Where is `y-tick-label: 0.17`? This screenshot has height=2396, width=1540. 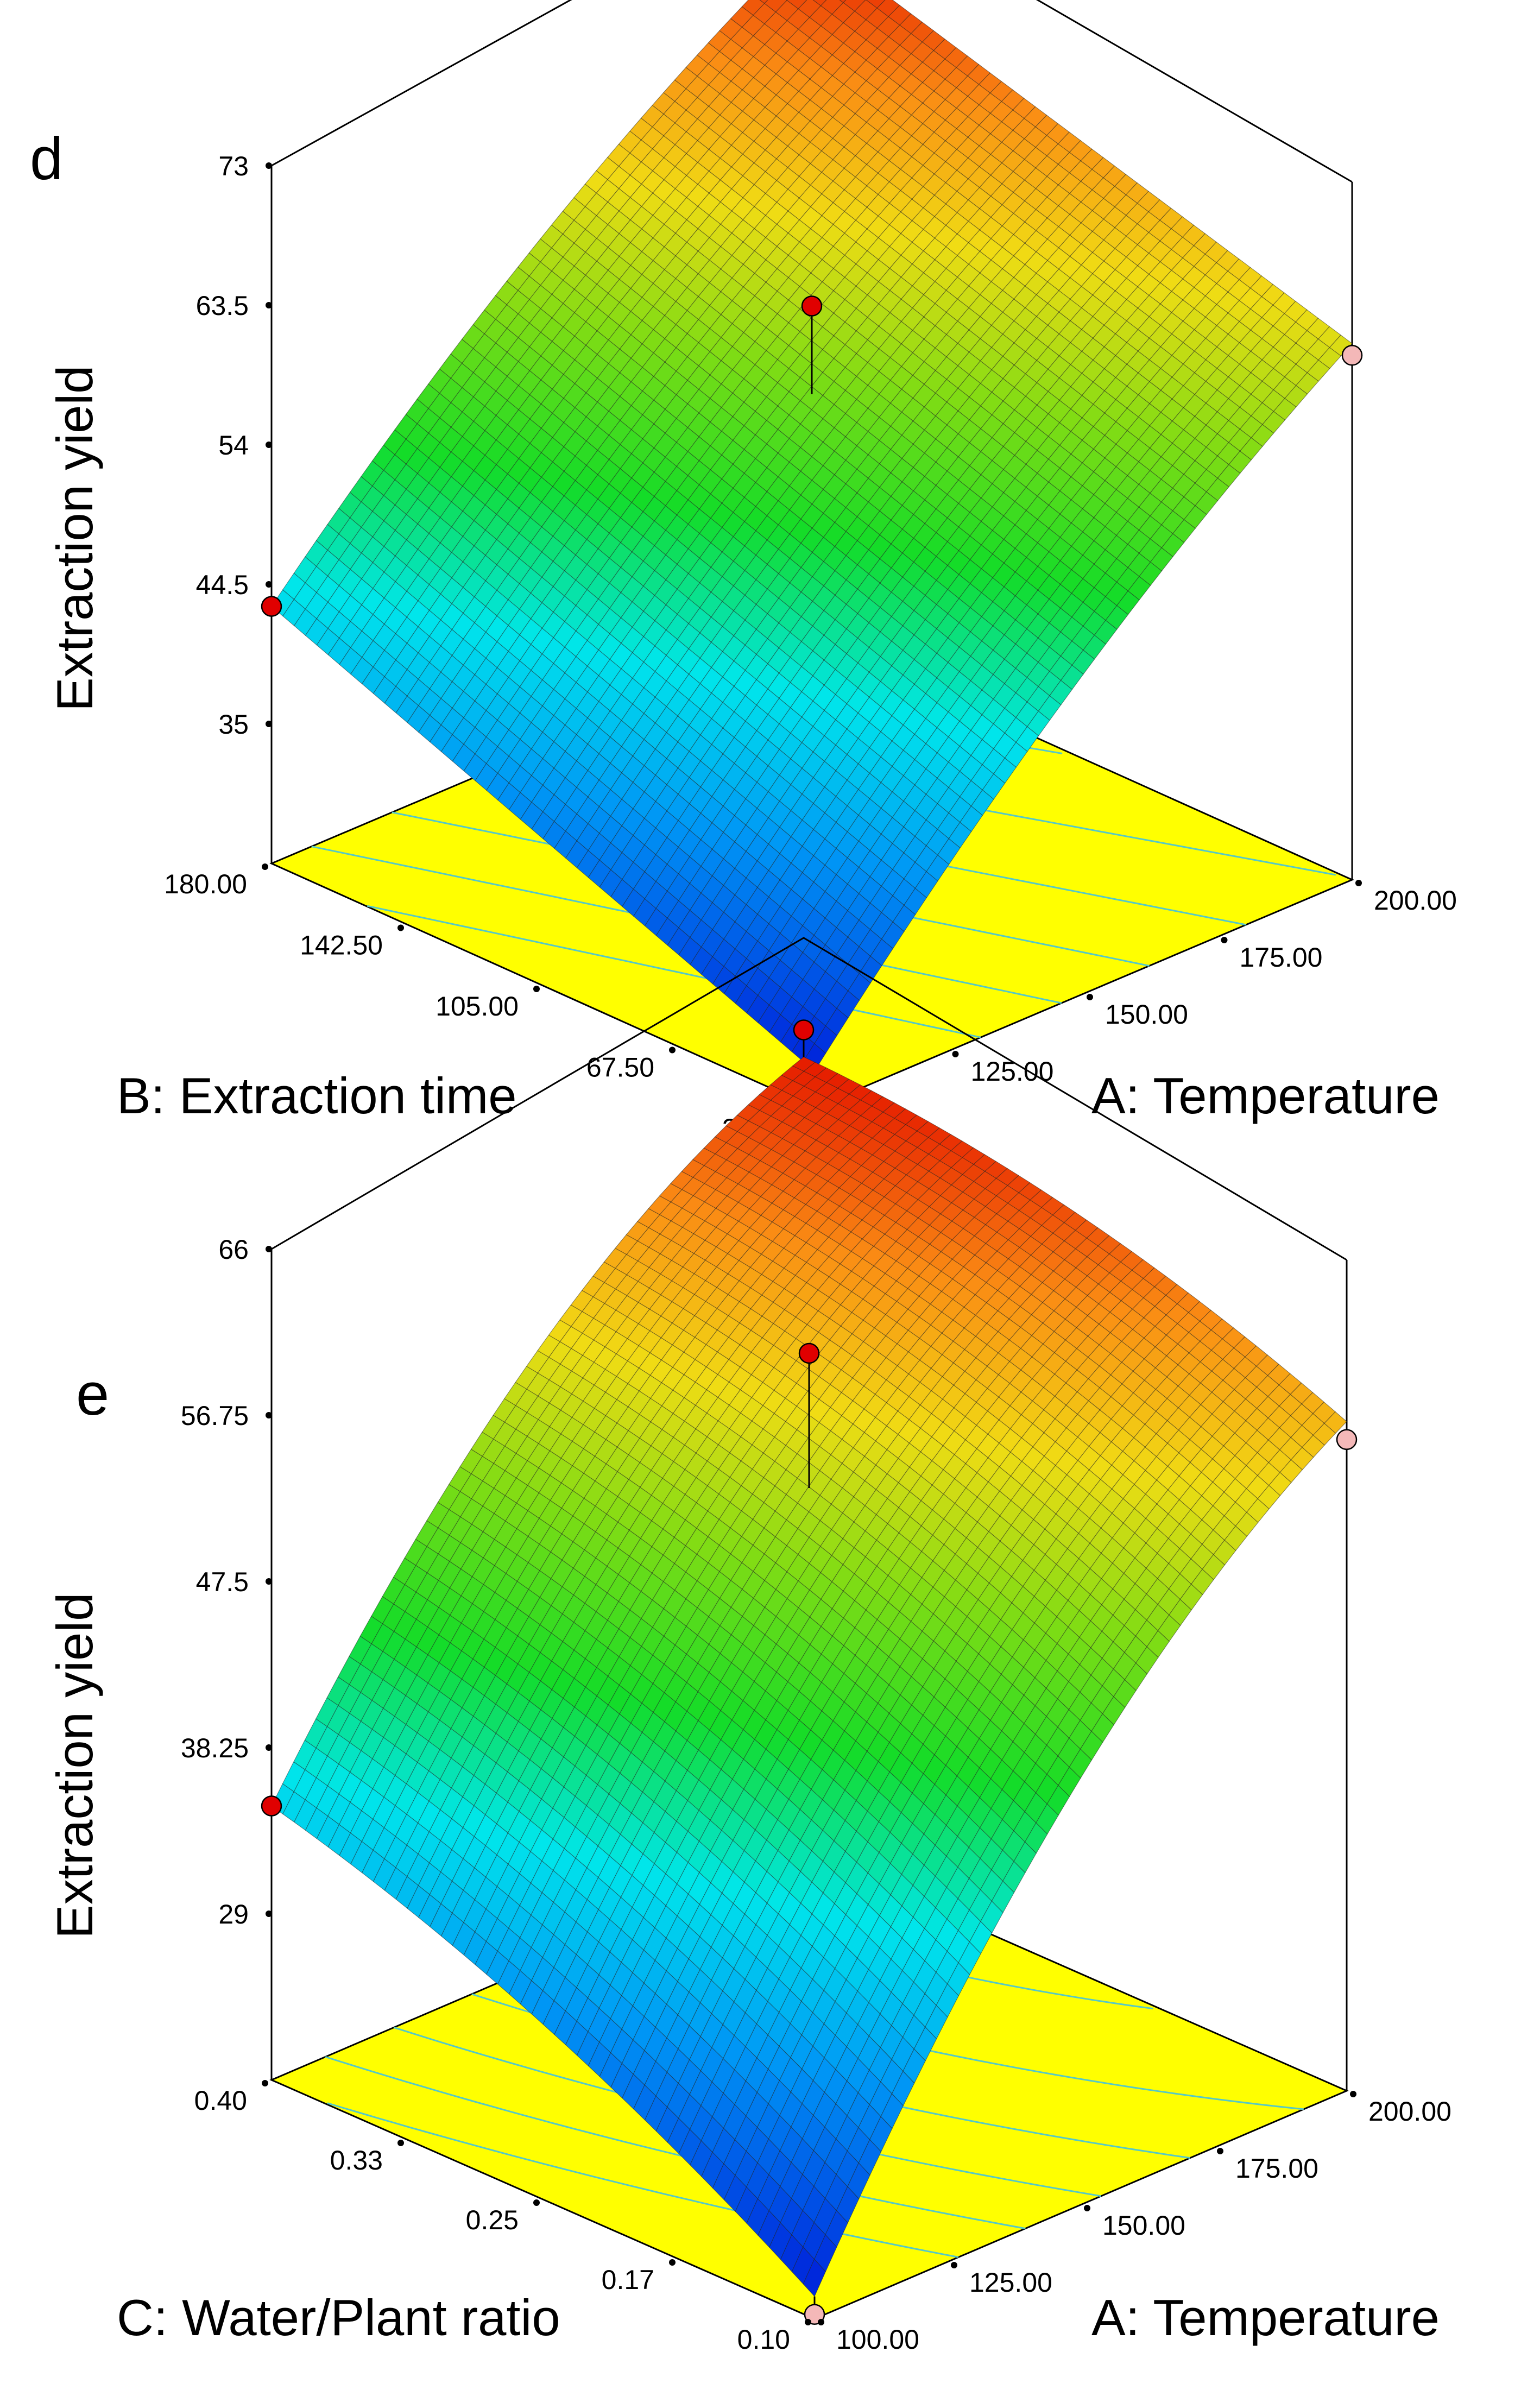 y-tick-label: 0.17 is located at coordinates (628, 2280).